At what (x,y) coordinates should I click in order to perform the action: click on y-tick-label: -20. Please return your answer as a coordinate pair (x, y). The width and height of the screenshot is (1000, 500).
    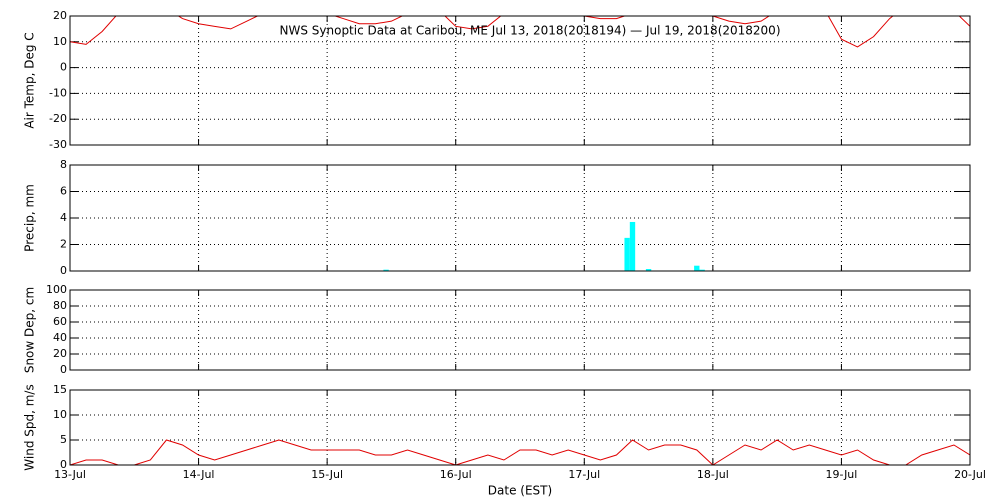
    Looking at the image, I should click on (58, 118).